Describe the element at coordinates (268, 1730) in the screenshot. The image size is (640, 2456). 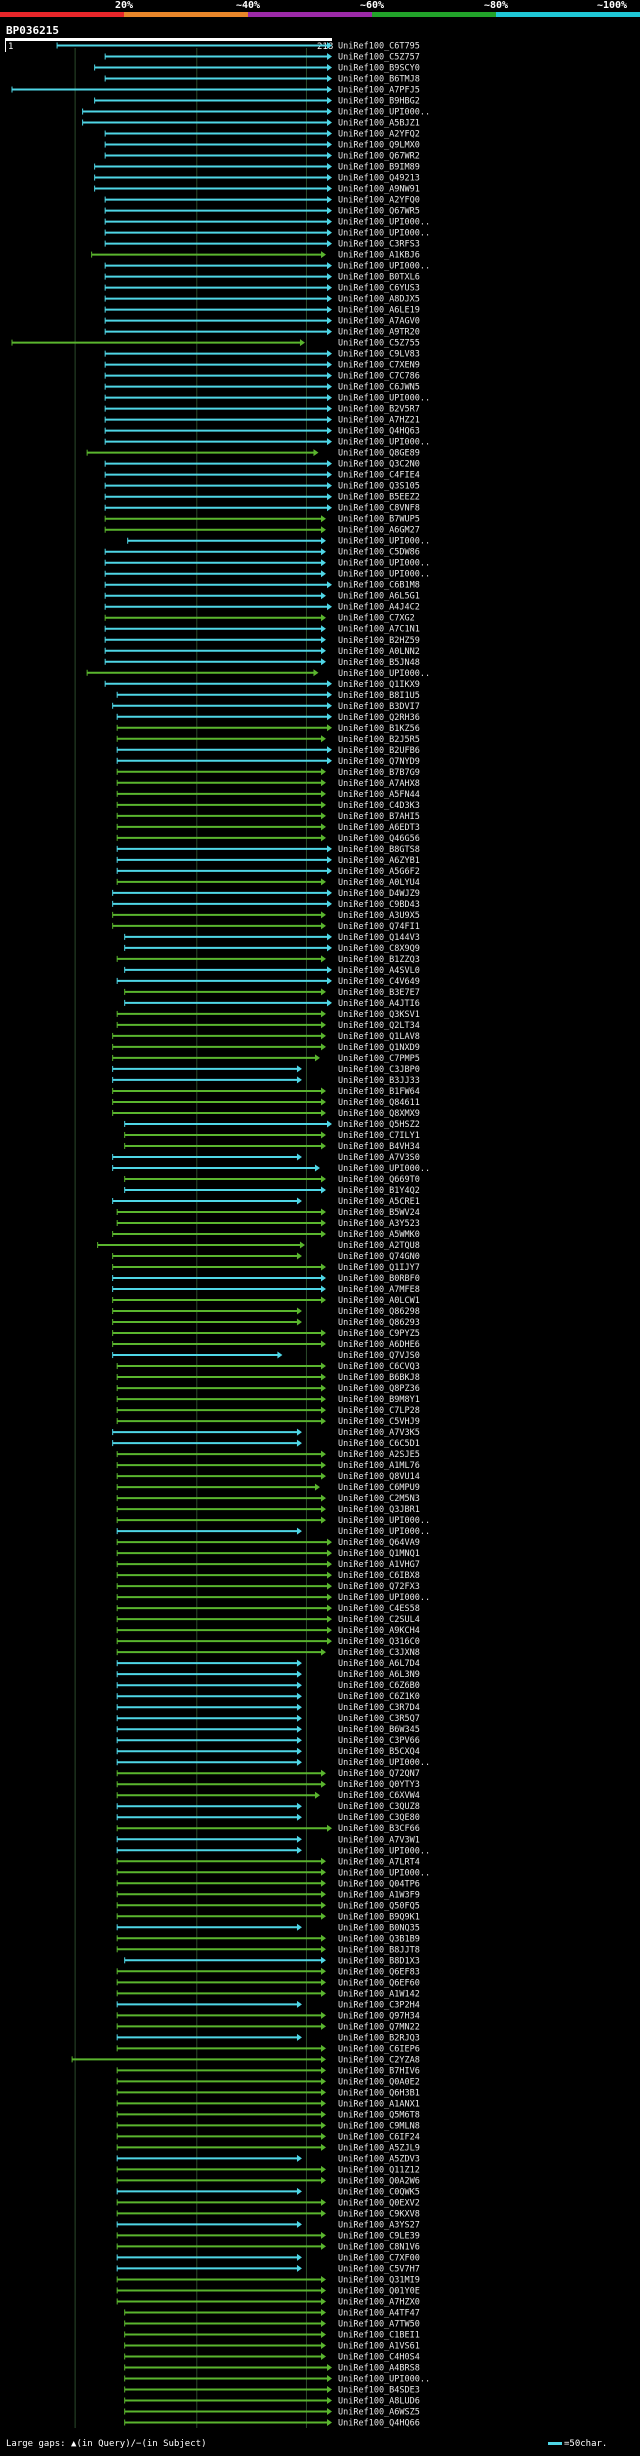
I see `hit-row: UniRef100_B6W345` at that location.